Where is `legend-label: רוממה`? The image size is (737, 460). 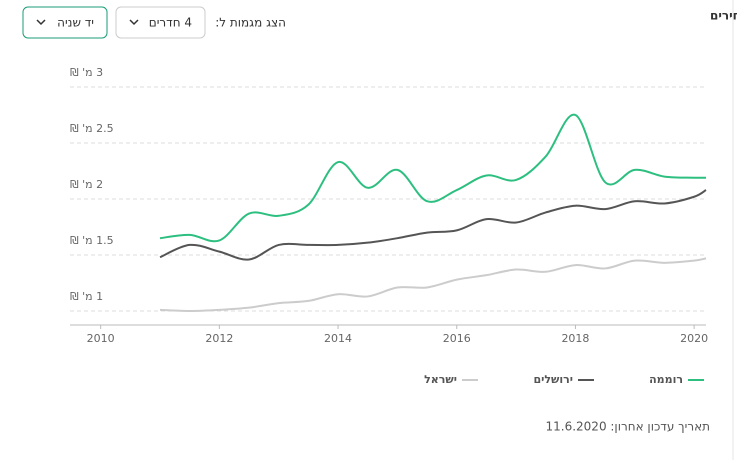
legend-label: רוממה is located at coordinates (666, 379).